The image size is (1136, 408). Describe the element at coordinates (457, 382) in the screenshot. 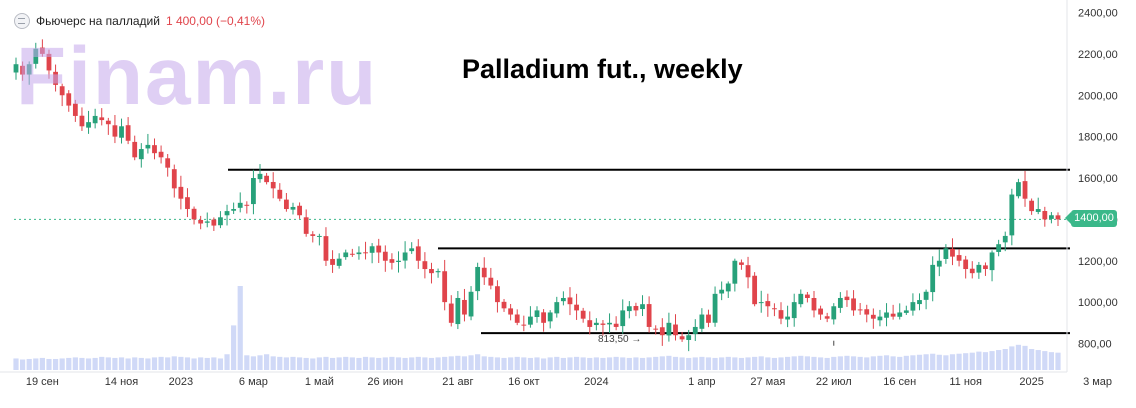

I see `x-tick-label: 21 авг` at that location.